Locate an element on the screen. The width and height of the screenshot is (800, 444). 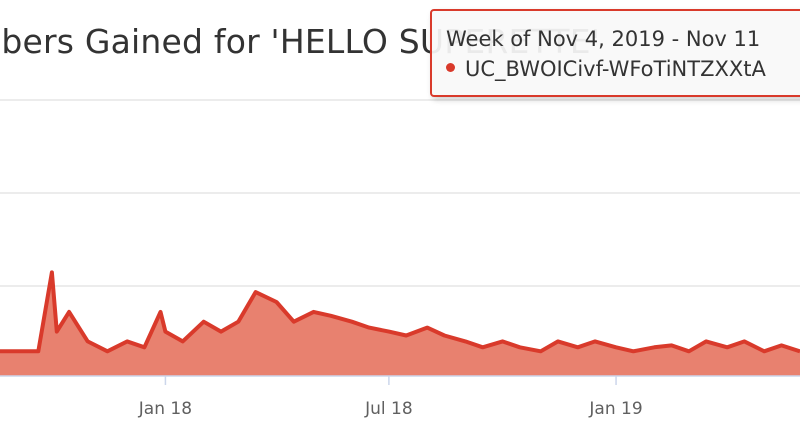
x-axis-ticks: Jan 18 Jul 18 Jan 19 is located at coordinates (390, 397).